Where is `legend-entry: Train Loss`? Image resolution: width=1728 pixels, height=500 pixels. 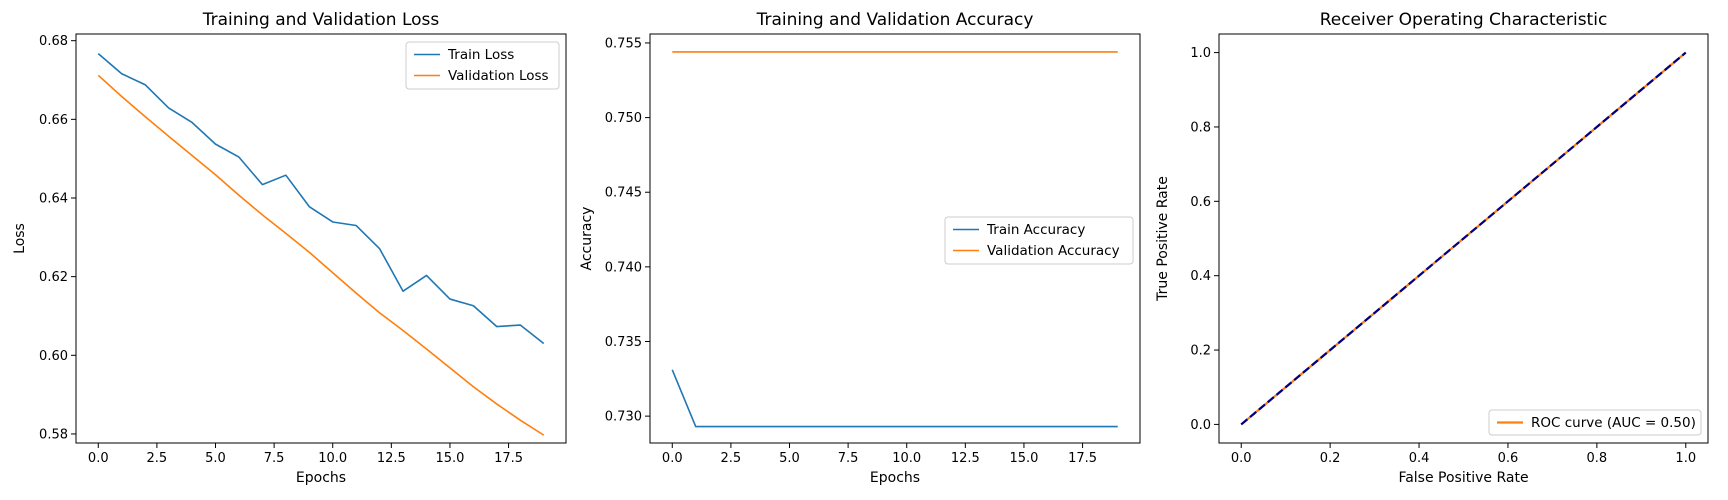
legend-entry: Train Loss is located at coordinates (480, 55).